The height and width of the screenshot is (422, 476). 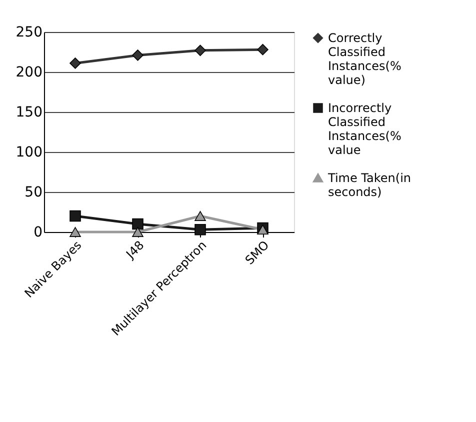 What do you see at coordinates (33, 192) in the screenshot?
I see `y-tick-label: 50` at bounding box center [33, 192].